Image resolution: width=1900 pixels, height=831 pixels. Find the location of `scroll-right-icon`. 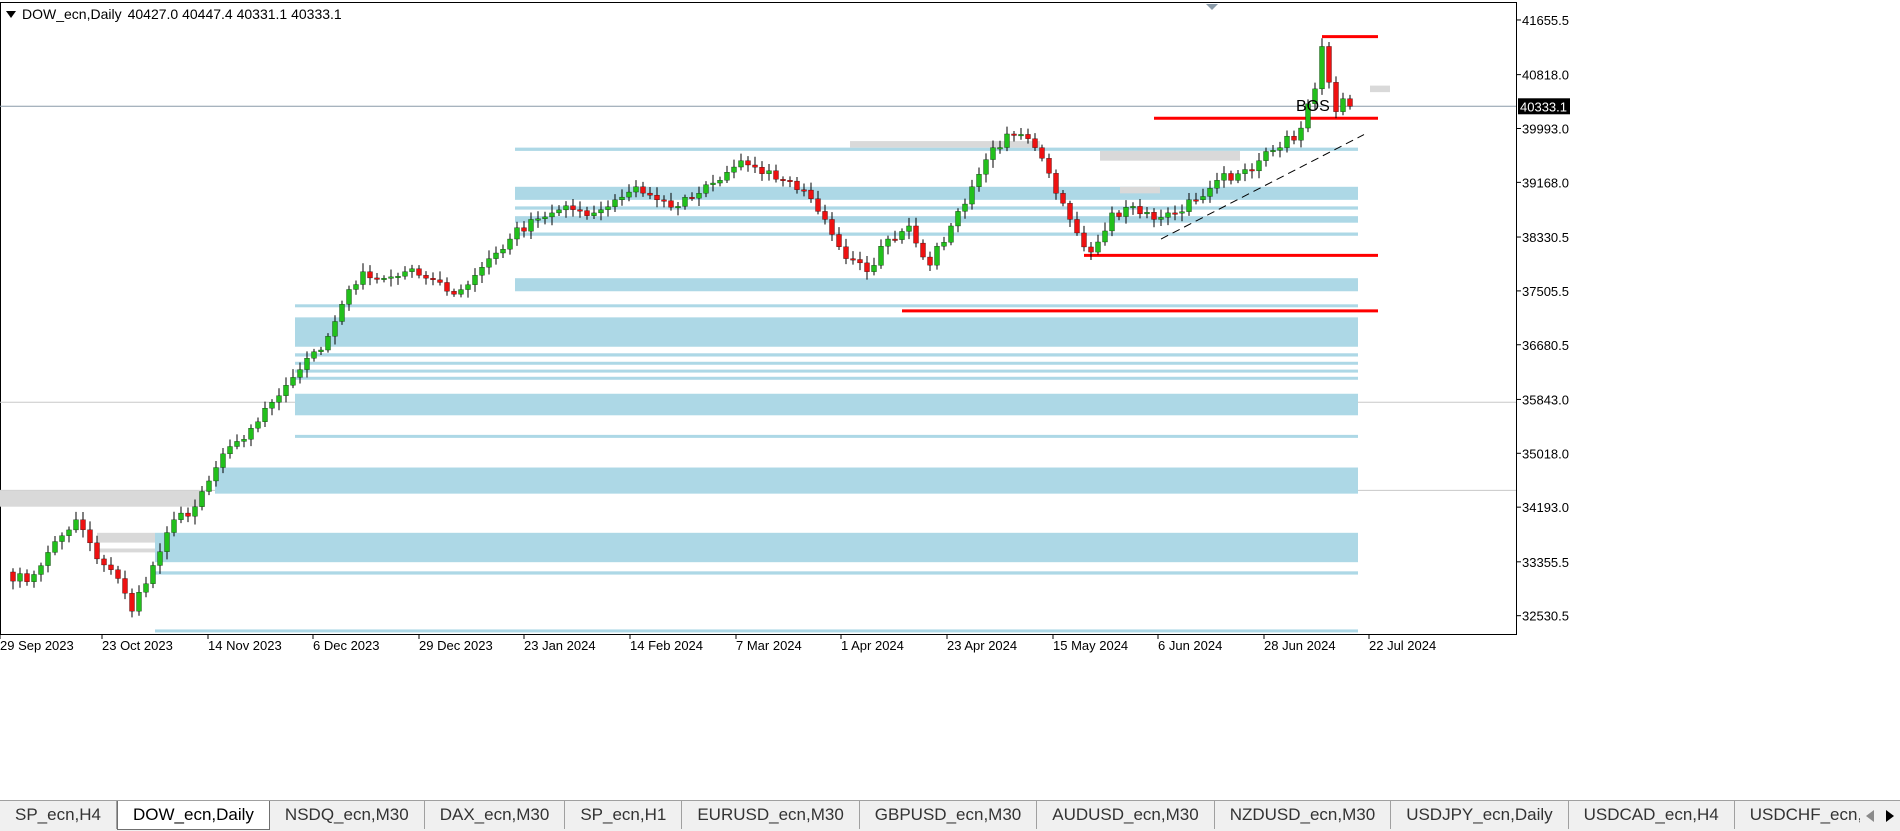

scroll-right-icon is located at coordinates (1890, 816).